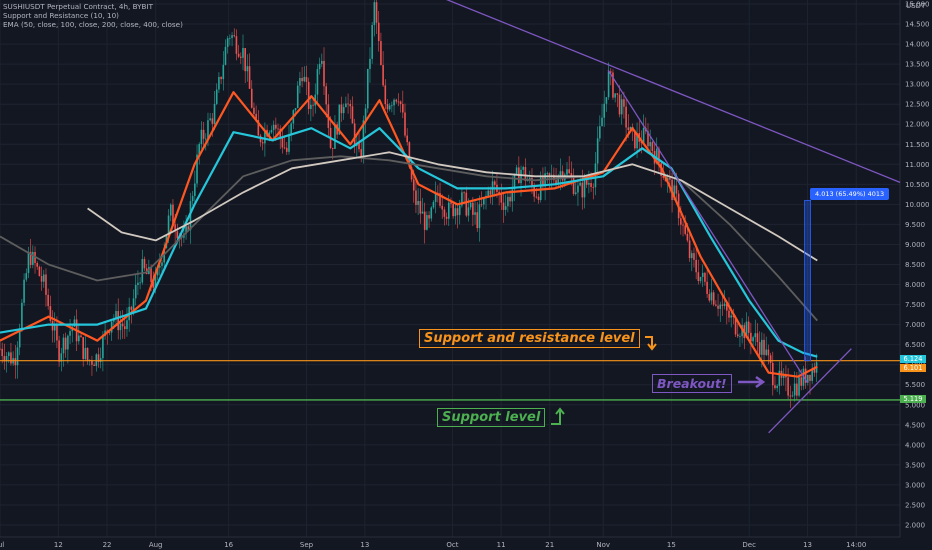 This screenshot has width=932, height=550. I want to click on x-tick-label: 14:00, so click(856, 545).